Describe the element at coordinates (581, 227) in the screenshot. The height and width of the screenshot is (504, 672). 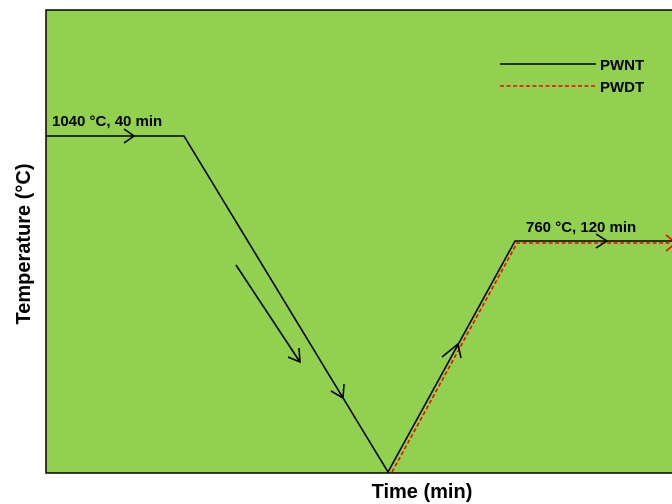
I see `aging-treatment-label: 760 °C, 120 min` at that location.